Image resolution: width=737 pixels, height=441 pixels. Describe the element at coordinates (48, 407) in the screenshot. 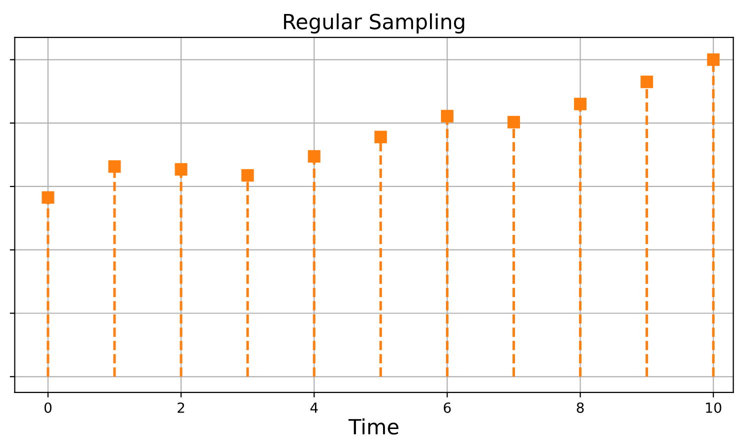

I see `x-tick-label: 0` at that location.